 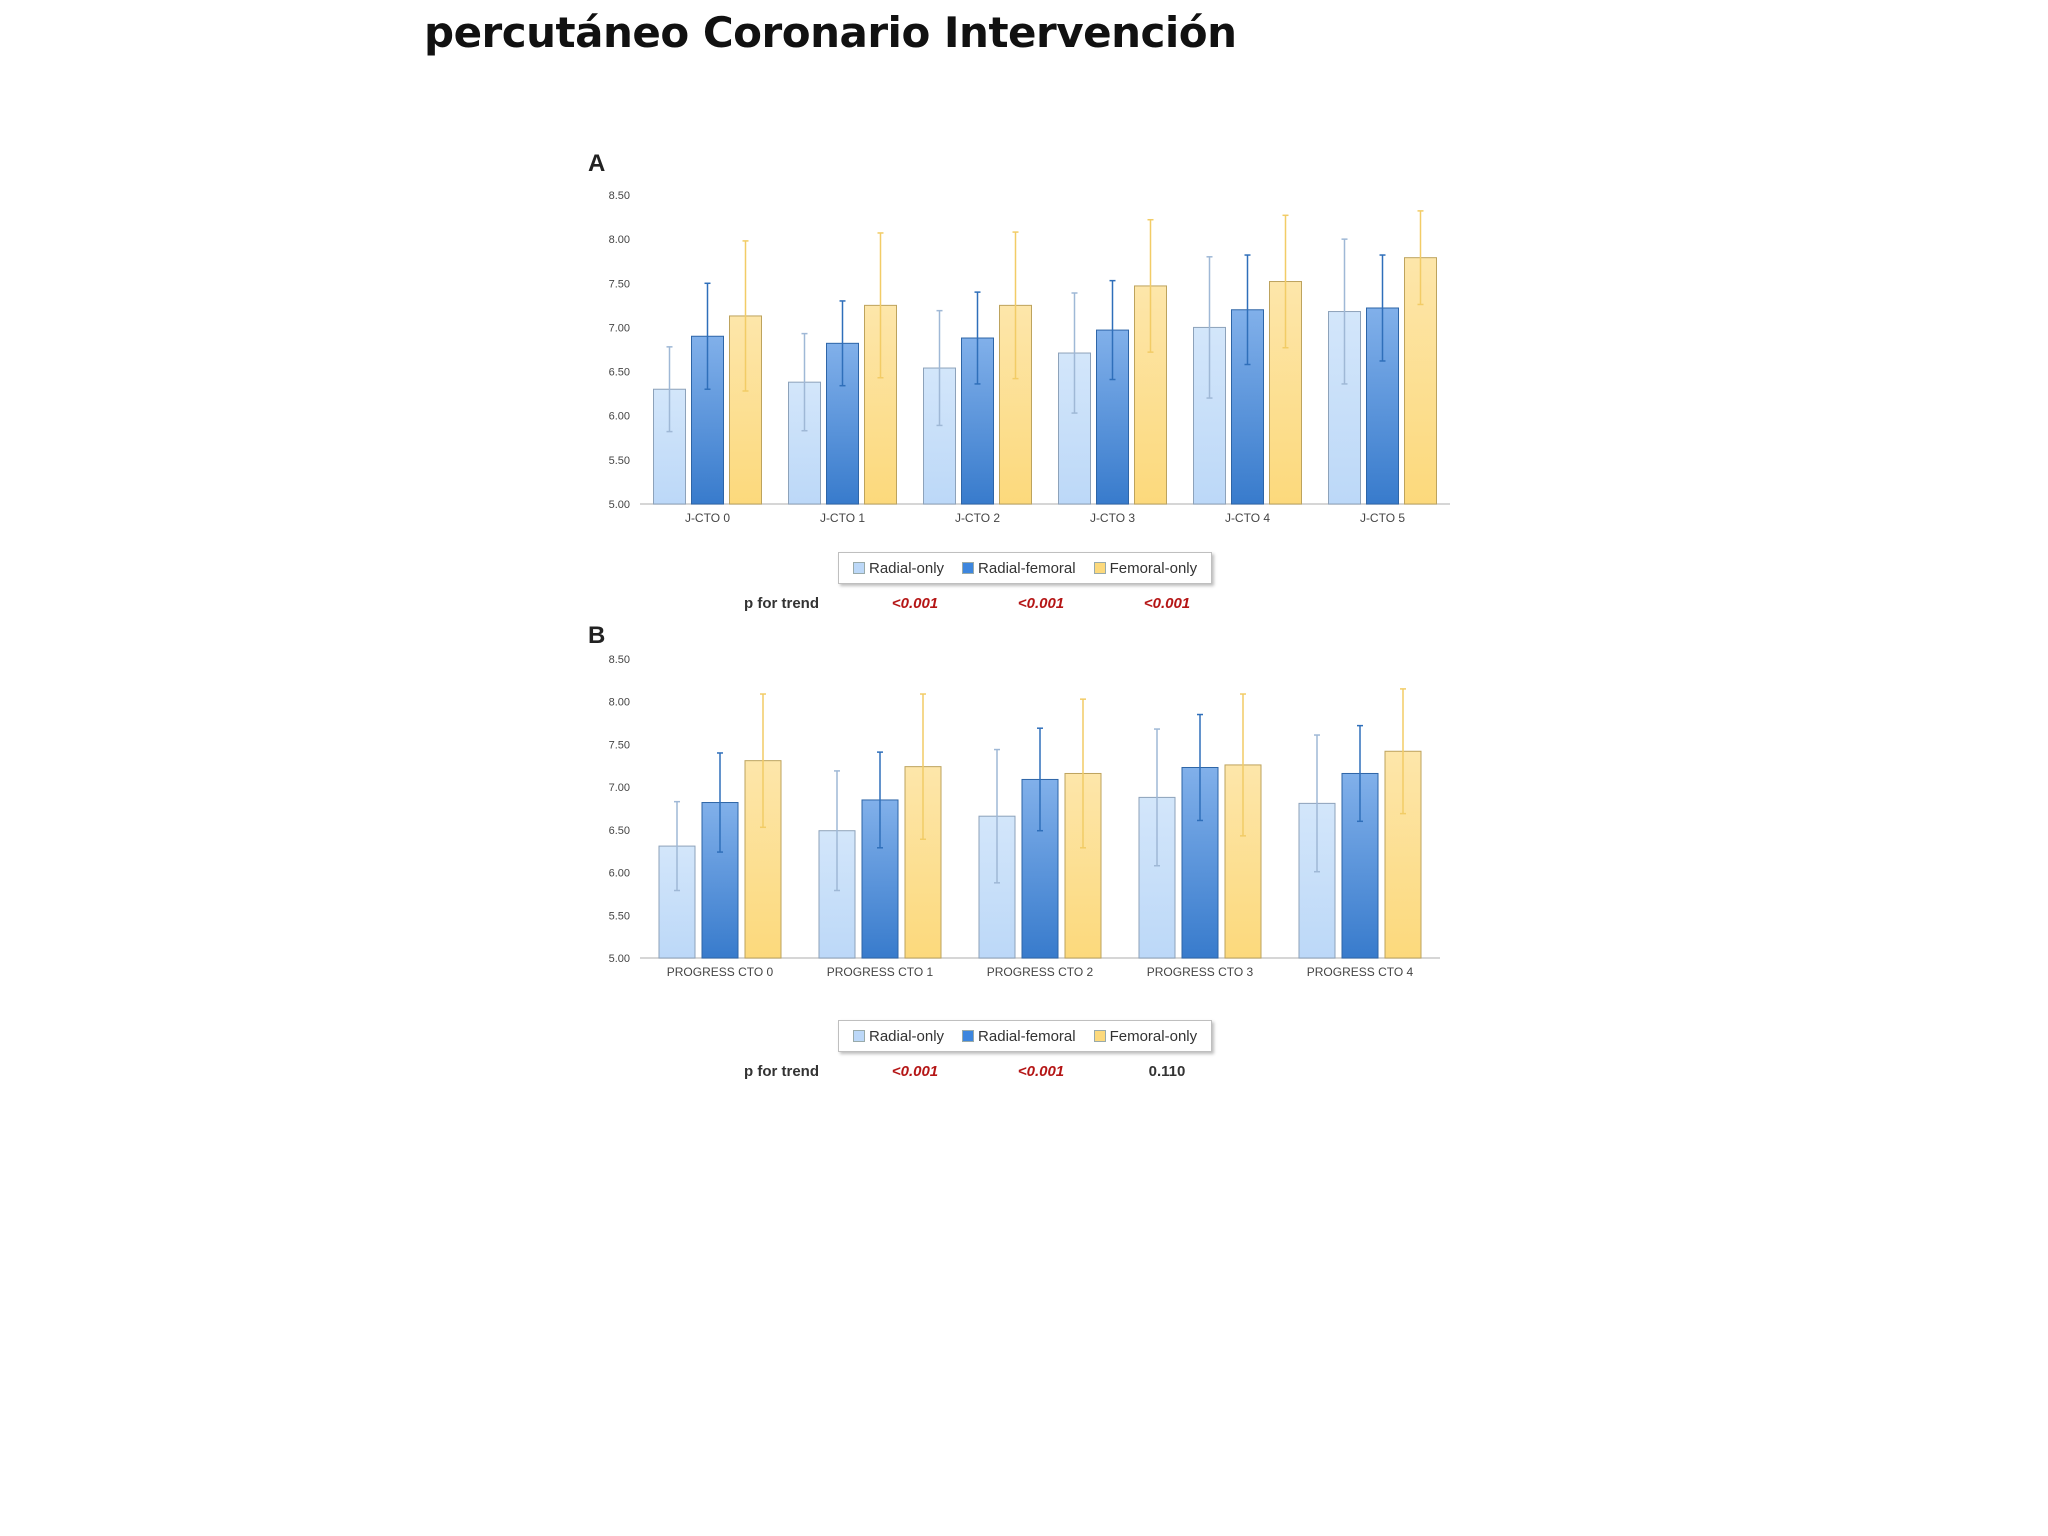 I want to click on bar-femoral-only, so click(x=745, y=410).